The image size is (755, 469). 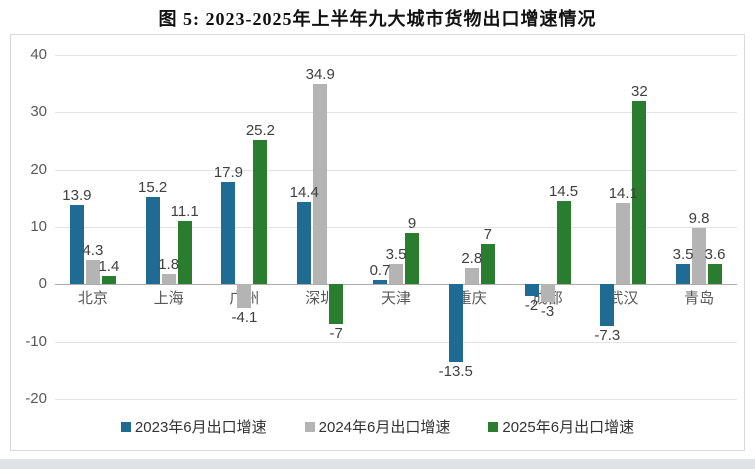 I want to click on data-label: 0.7, so click(x=380, y=271).